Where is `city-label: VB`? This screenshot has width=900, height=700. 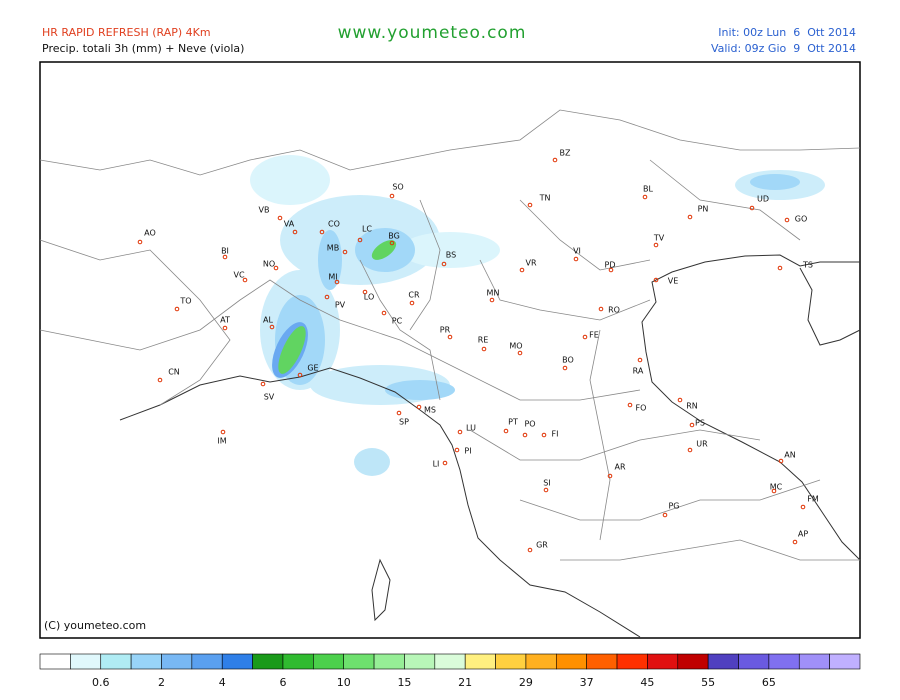 city-label: VB is located at coordinates (264, 210).